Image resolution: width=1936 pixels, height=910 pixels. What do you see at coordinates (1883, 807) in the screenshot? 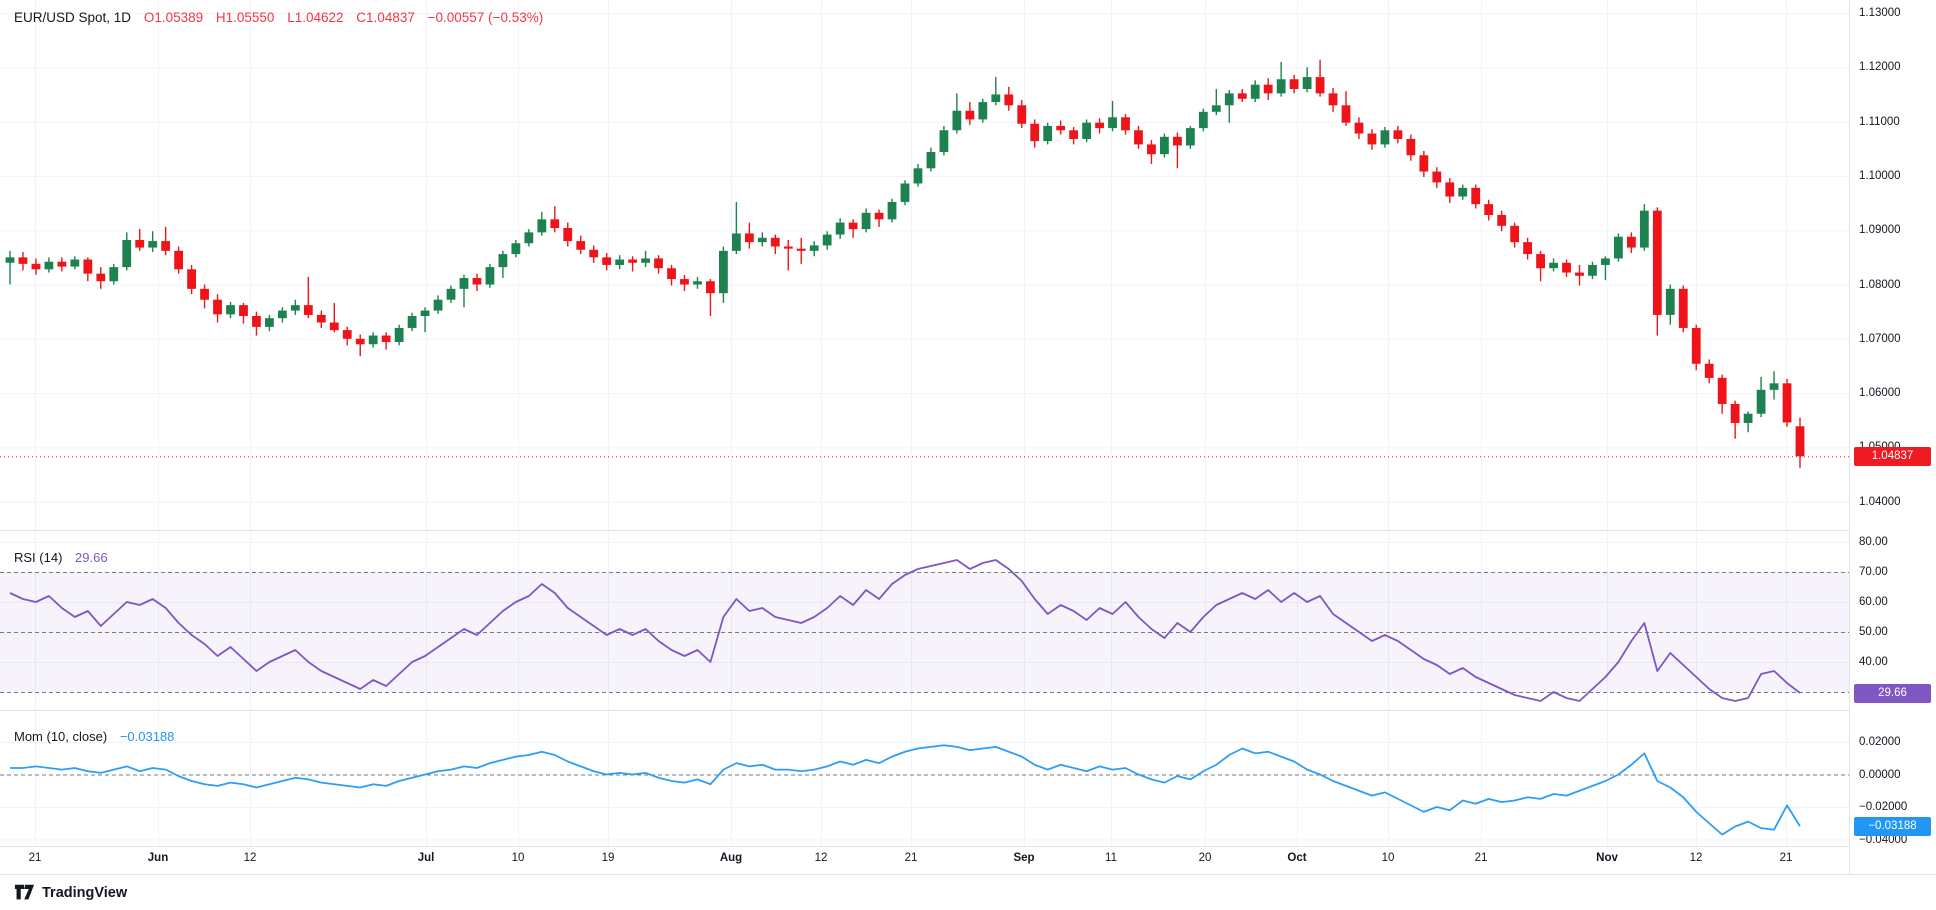
I see `momentum-axis-label: −0.02000` at bounding box center [1883, 807].